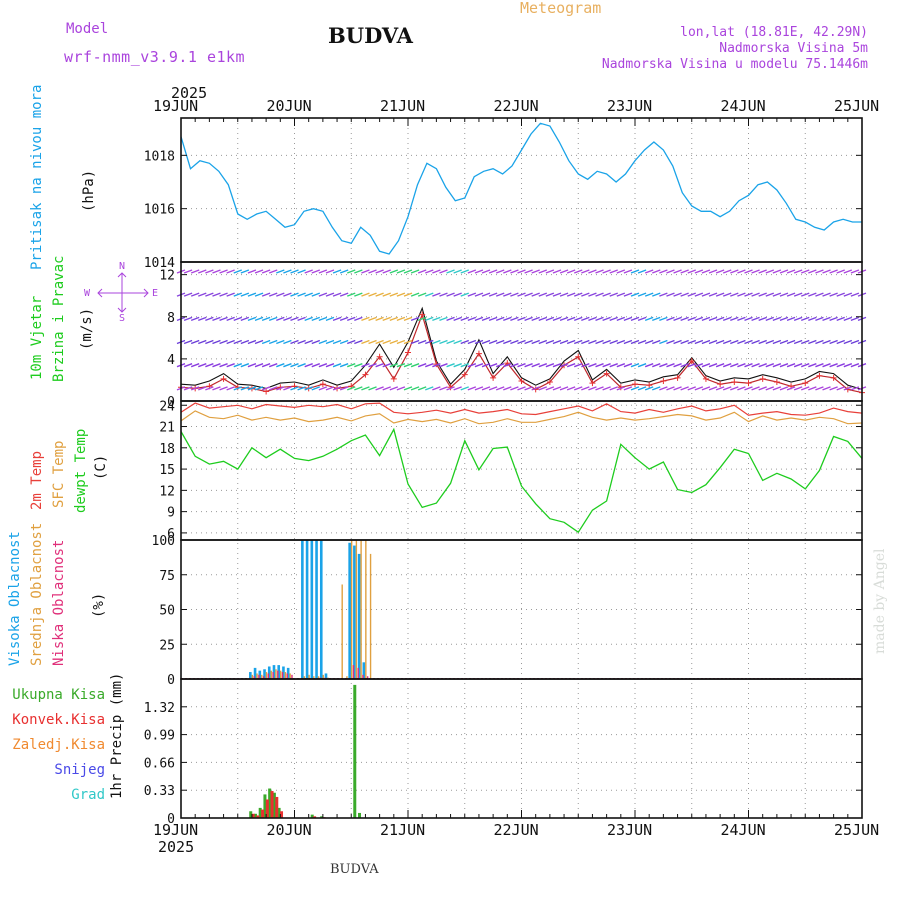 The height and width of the screenshot is (900, 900). What do you see at coordinates (167, 576) in the screenshot?
I see `y-tick-label: 75` at bounding box center [167, 576].